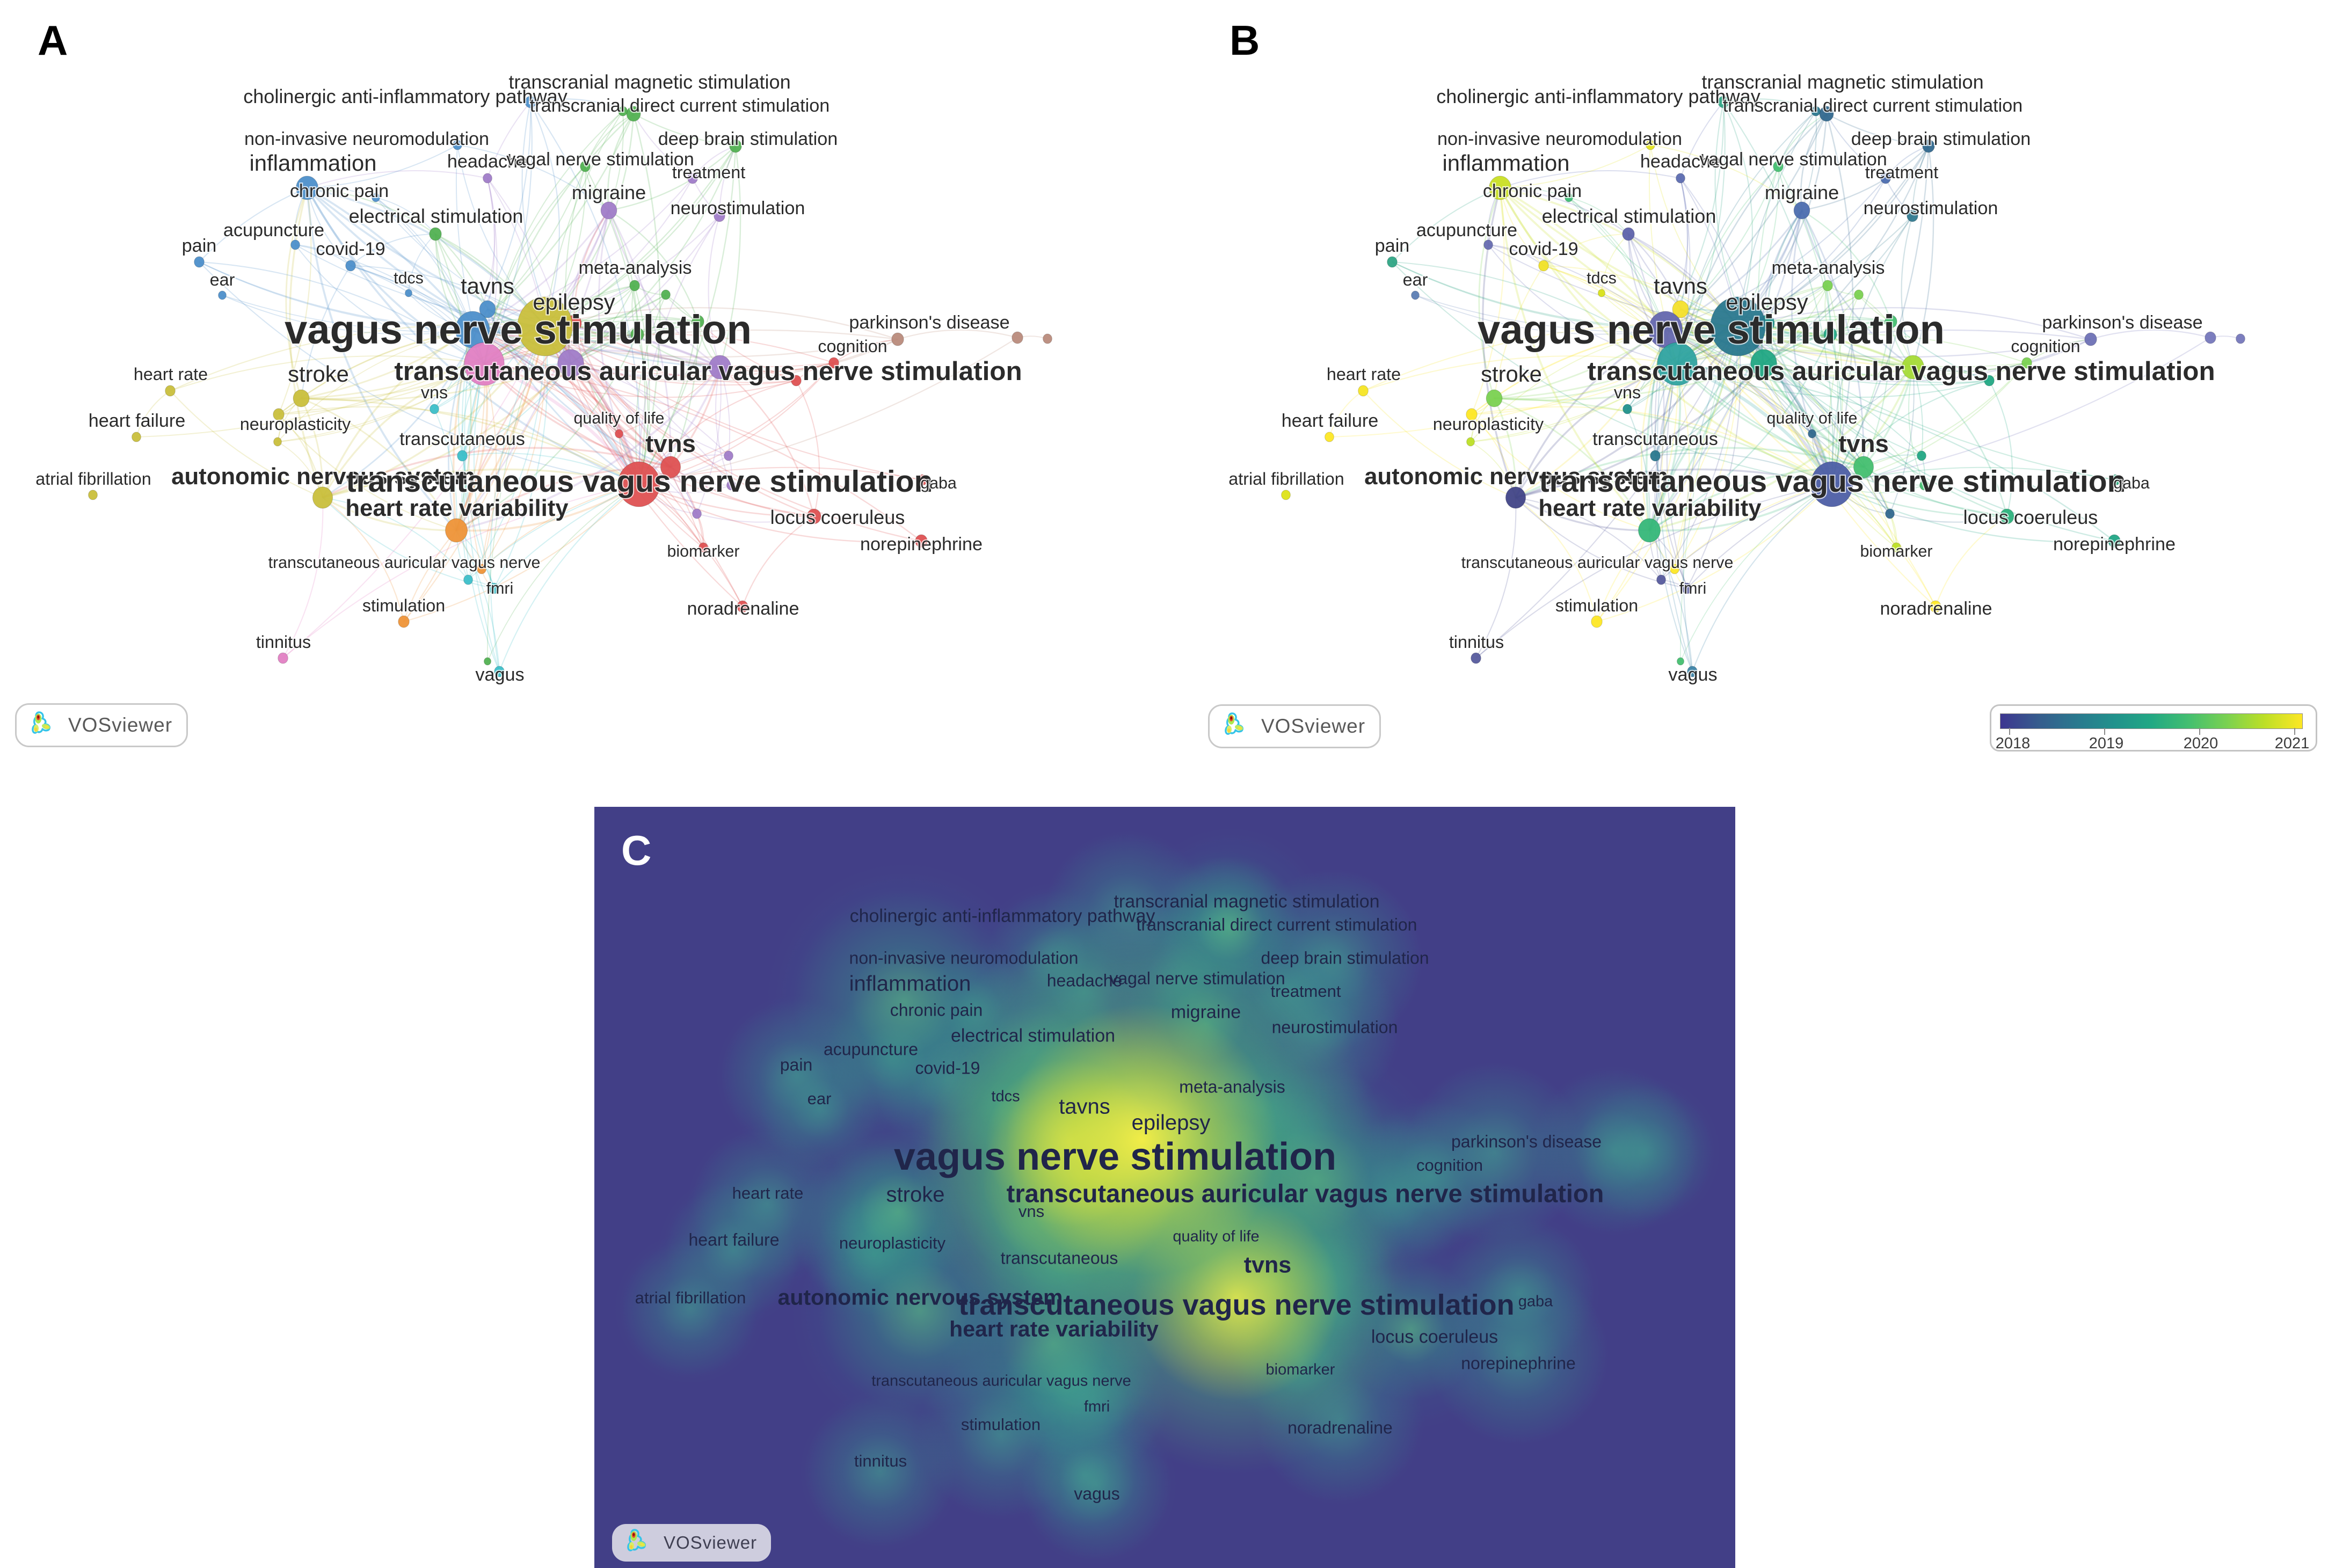 This screenshot has height=1568, width=2328. Describe the element at coordinates (2116, 480) in the screenshot. I see `keyword-node-gaba` at that location.